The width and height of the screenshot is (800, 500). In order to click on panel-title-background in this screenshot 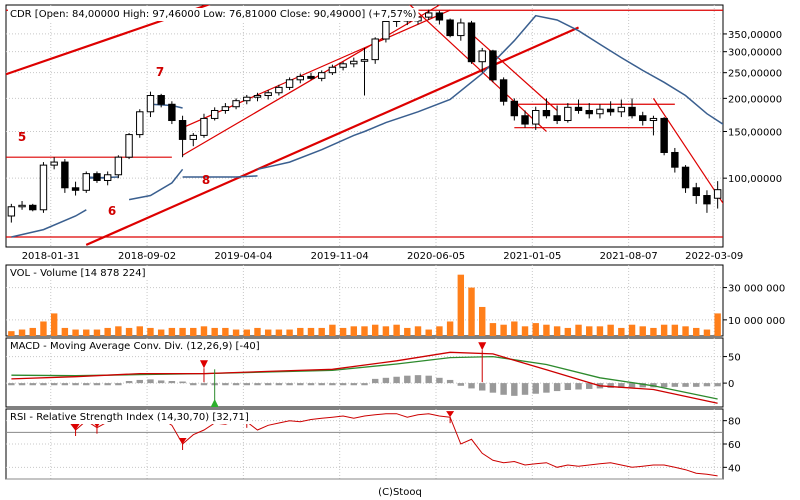, I will do `click(129, 417)`.